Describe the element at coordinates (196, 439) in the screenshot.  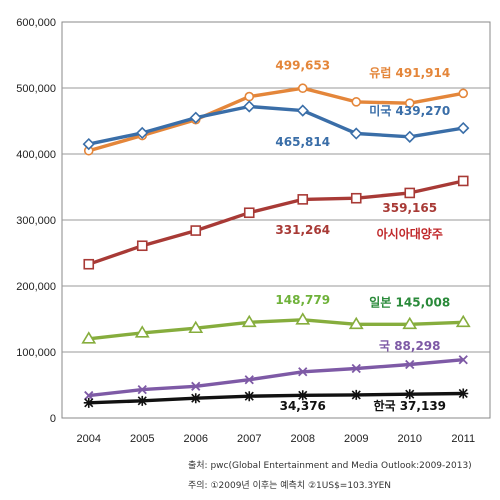
I see `x-tick-label: 2006` at that location.